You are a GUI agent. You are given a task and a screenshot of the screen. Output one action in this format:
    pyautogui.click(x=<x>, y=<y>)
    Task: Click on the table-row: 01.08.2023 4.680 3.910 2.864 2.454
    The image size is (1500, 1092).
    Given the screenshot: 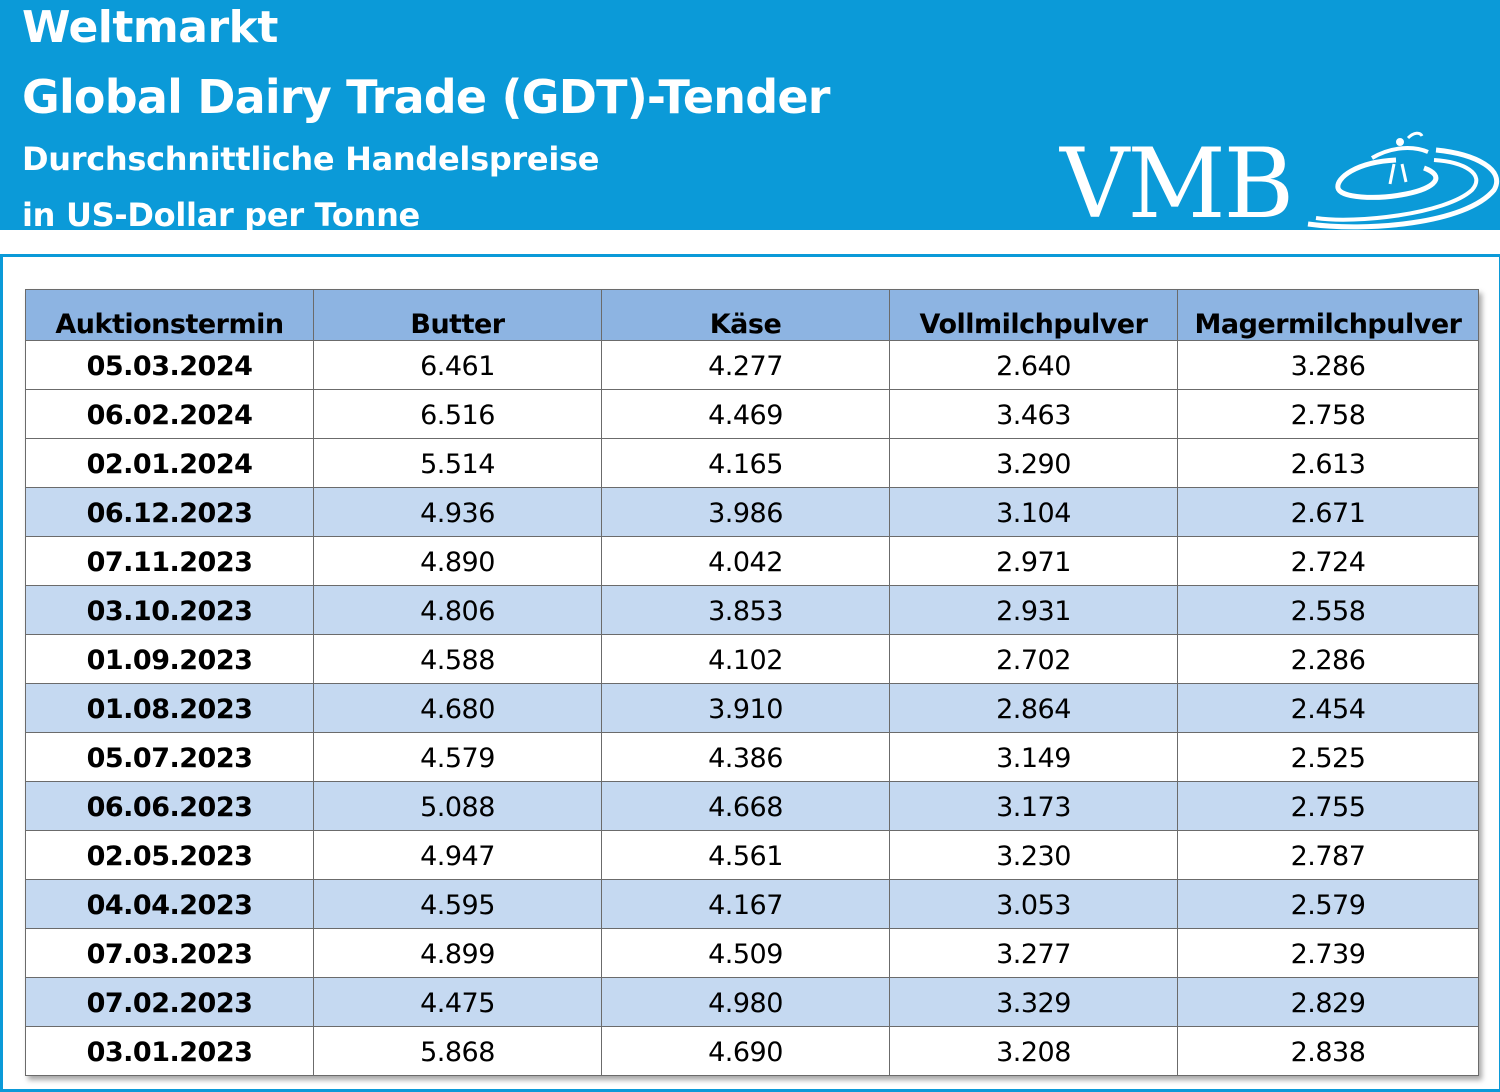 What is the action you would take?
    pyautogui.click(x=752, y=708)
    